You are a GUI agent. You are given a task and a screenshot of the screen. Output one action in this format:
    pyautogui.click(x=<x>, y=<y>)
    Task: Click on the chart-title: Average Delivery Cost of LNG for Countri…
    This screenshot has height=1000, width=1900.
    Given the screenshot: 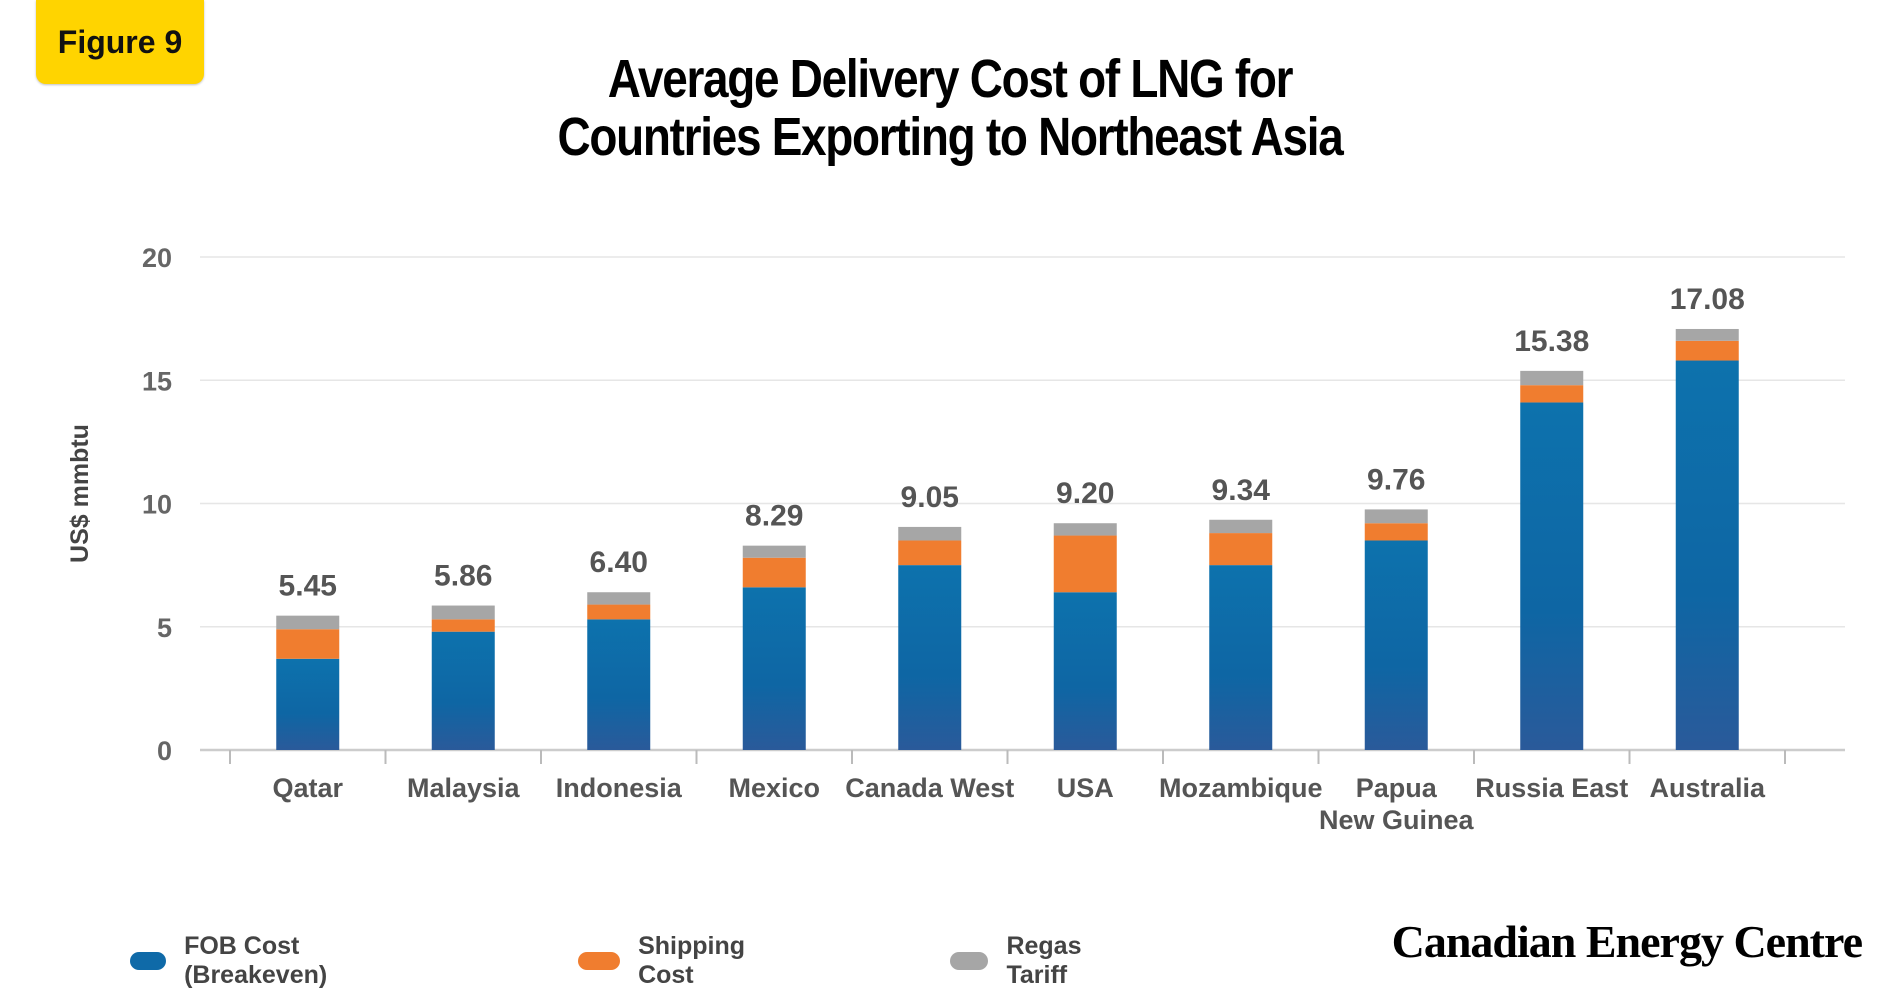 What is the action you would take?
    pyautogui.click(x=950, y=108)
    